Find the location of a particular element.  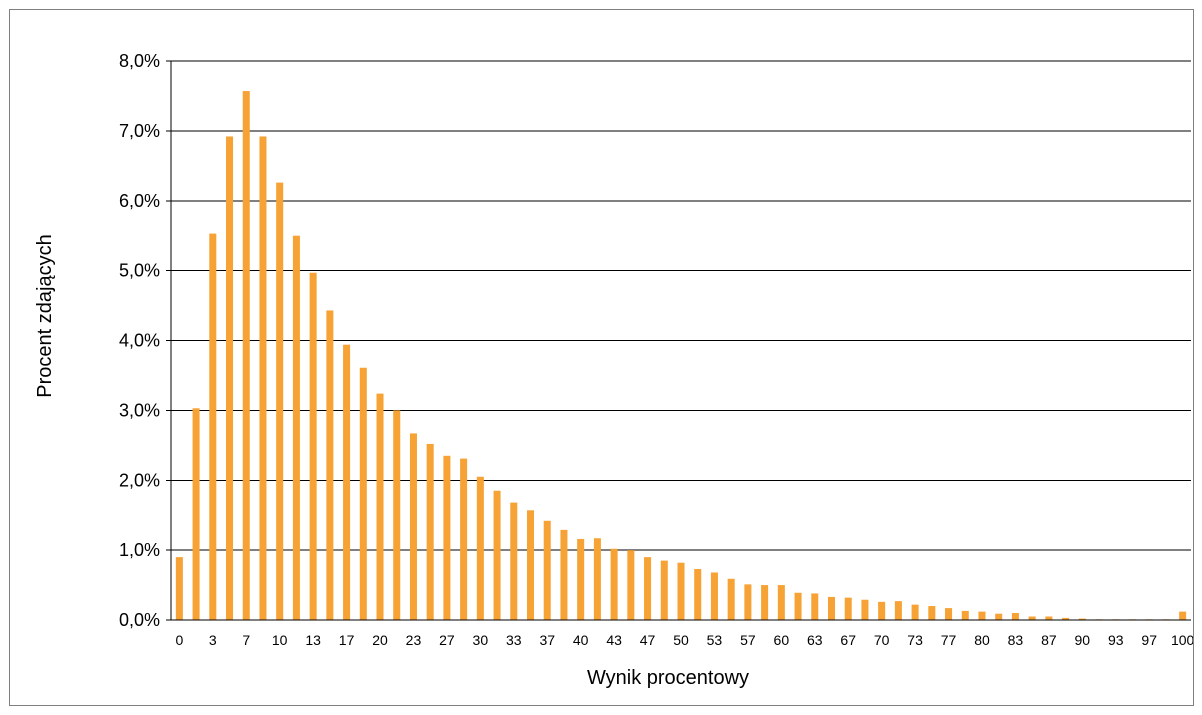

x-tick-label: 90 is located at coordinates (1083, 640).